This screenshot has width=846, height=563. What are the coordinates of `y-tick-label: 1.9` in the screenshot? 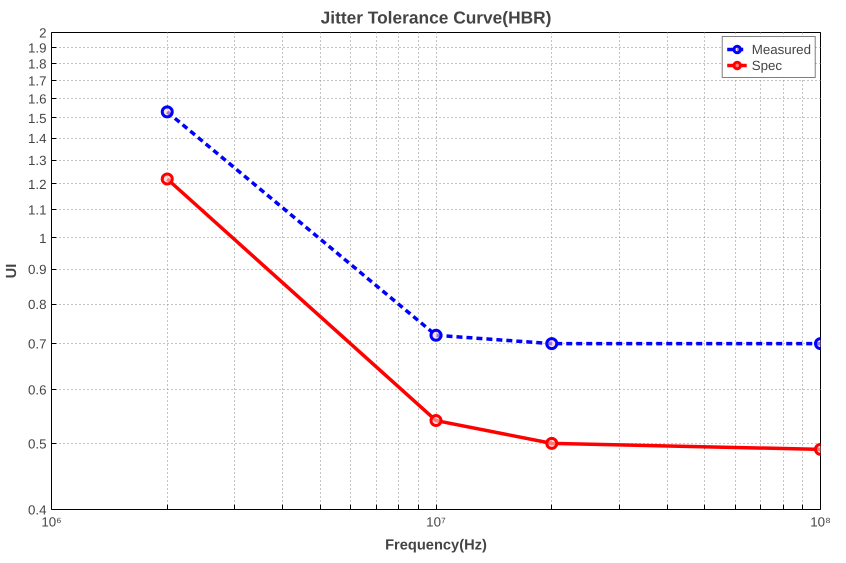 It's located at (37, 48).